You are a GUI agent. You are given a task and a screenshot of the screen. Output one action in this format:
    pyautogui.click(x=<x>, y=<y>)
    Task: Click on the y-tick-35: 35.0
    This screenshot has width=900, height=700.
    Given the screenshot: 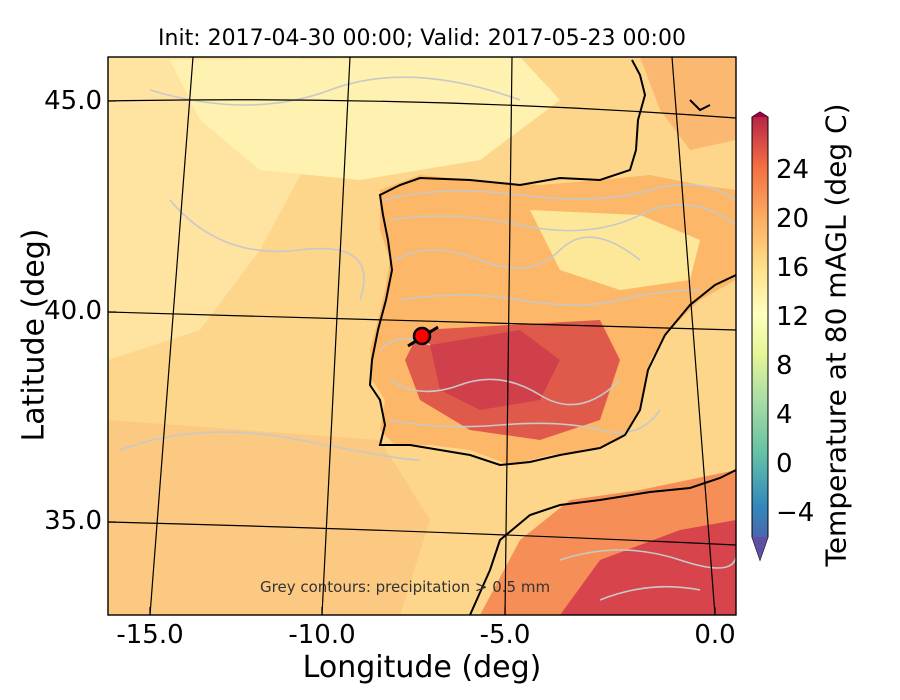 What is the action you would take?
    pyautogui.click(x=73, y=521)
    